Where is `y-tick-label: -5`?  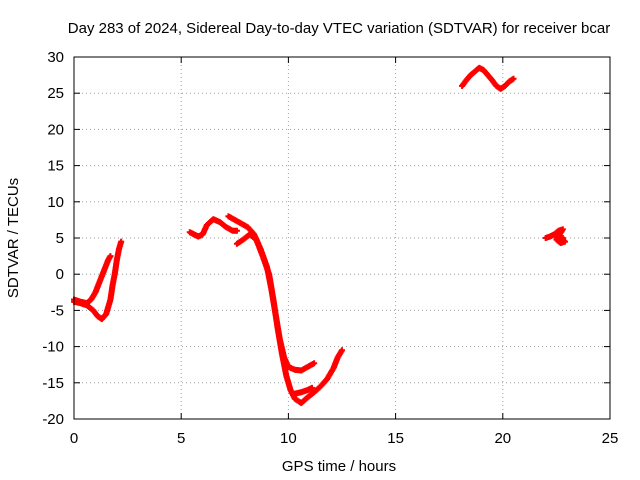 y-tick-label: -5 is located at coordinates (57, 310).